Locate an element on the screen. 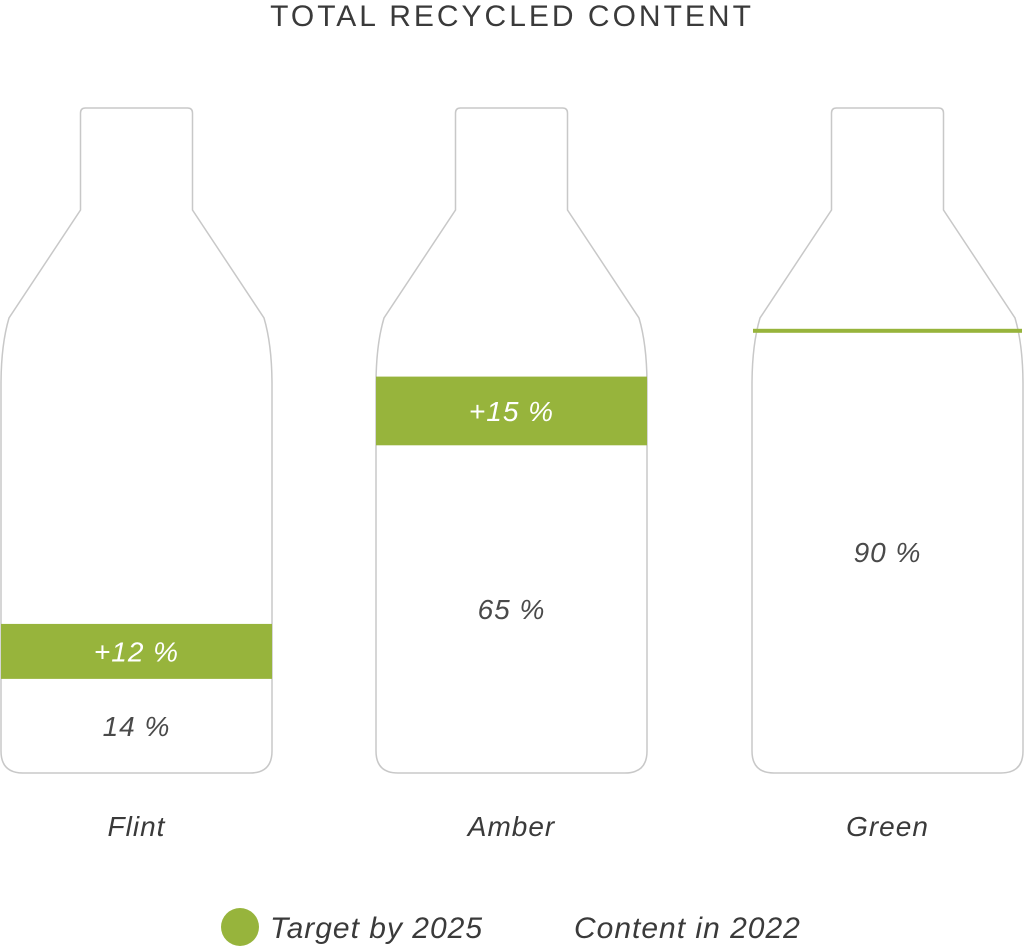 The height and width of the screenshot is (947, 1024). target-label: +12 % is located at coordinates (136, 651).